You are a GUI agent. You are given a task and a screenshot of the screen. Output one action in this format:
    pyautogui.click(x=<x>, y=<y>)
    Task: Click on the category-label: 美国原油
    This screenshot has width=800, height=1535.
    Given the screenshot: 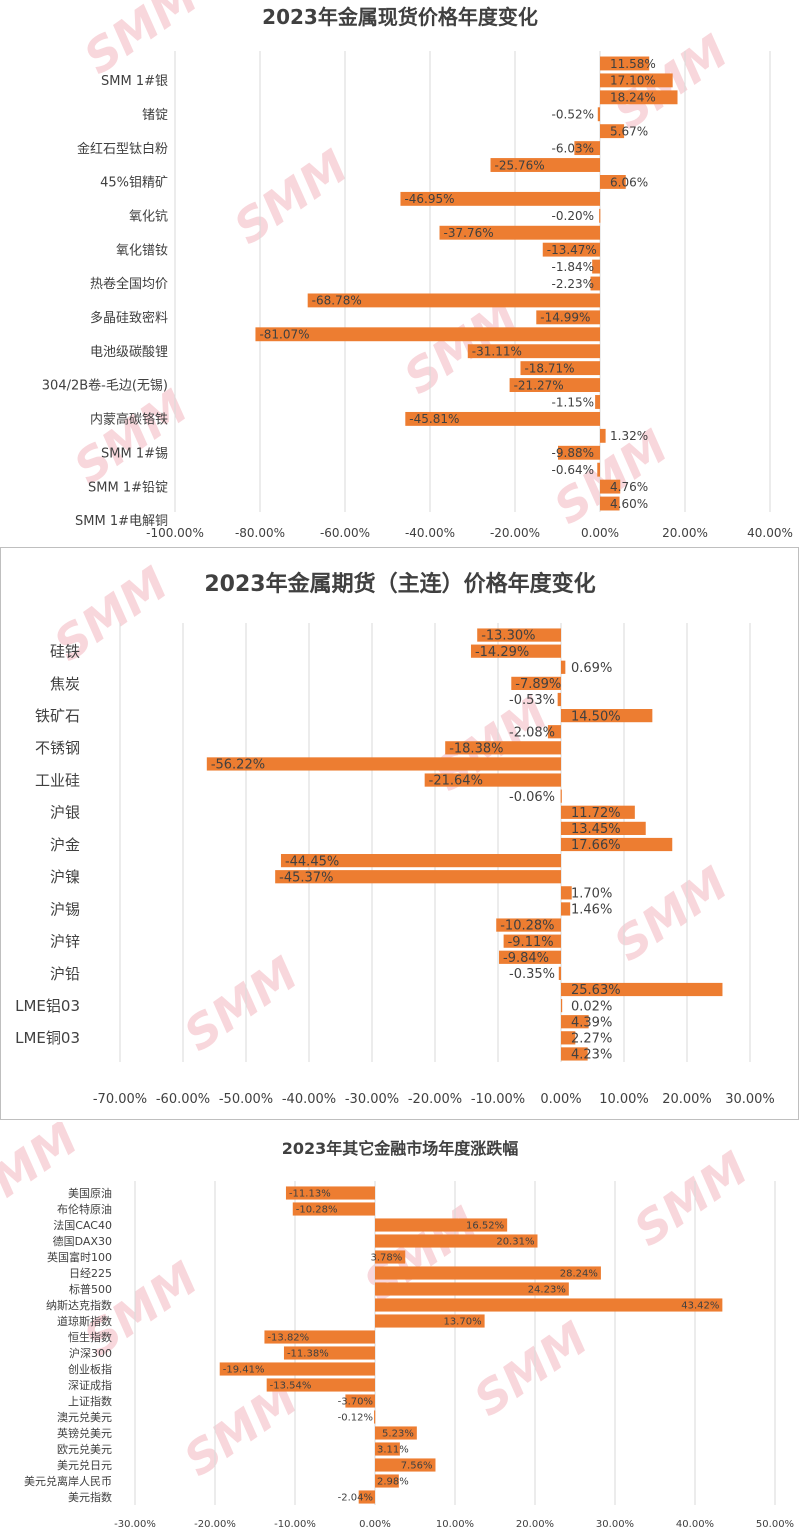 What is the action you would take?
    pyautogui.click(x=90, y=1193)
    